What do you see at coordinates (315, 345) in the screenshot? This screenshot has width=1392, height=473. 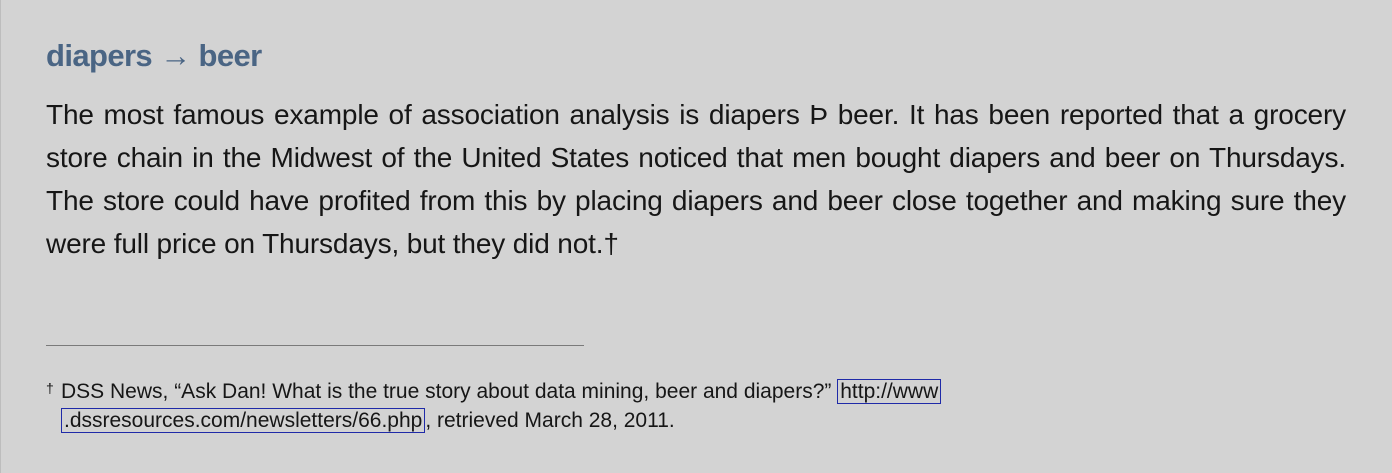 I see `footnote-divider` at bounding box center [315, 345].